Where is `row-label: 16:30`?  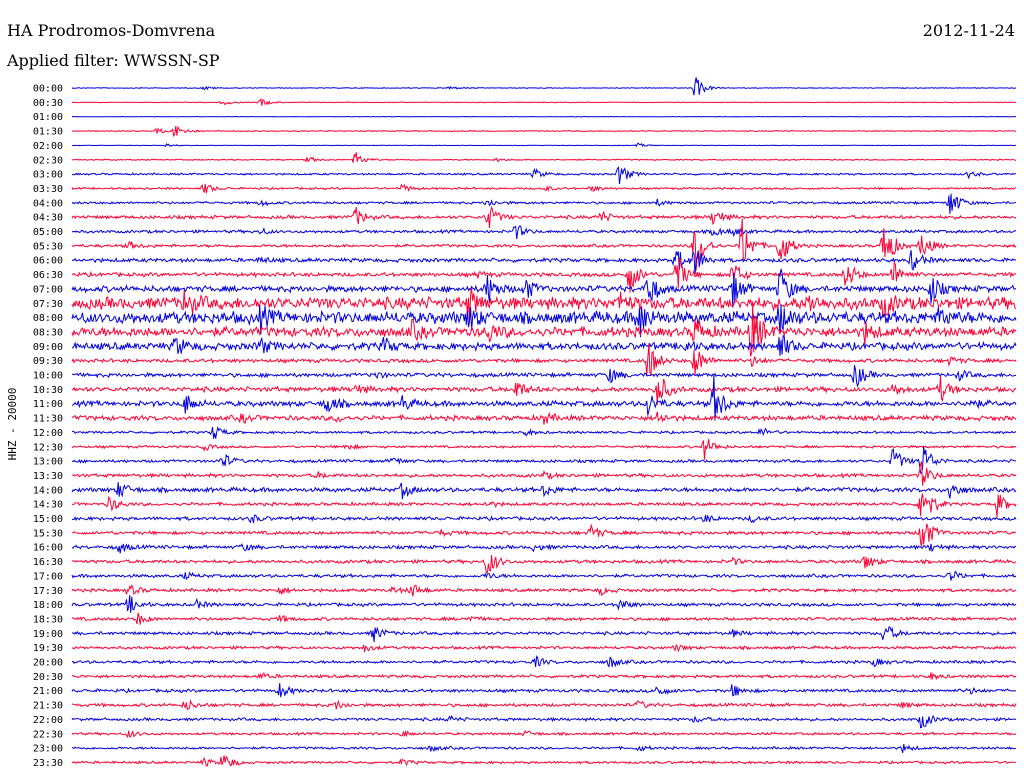
row-label: 16:30 is located at coordinates (48, 562).